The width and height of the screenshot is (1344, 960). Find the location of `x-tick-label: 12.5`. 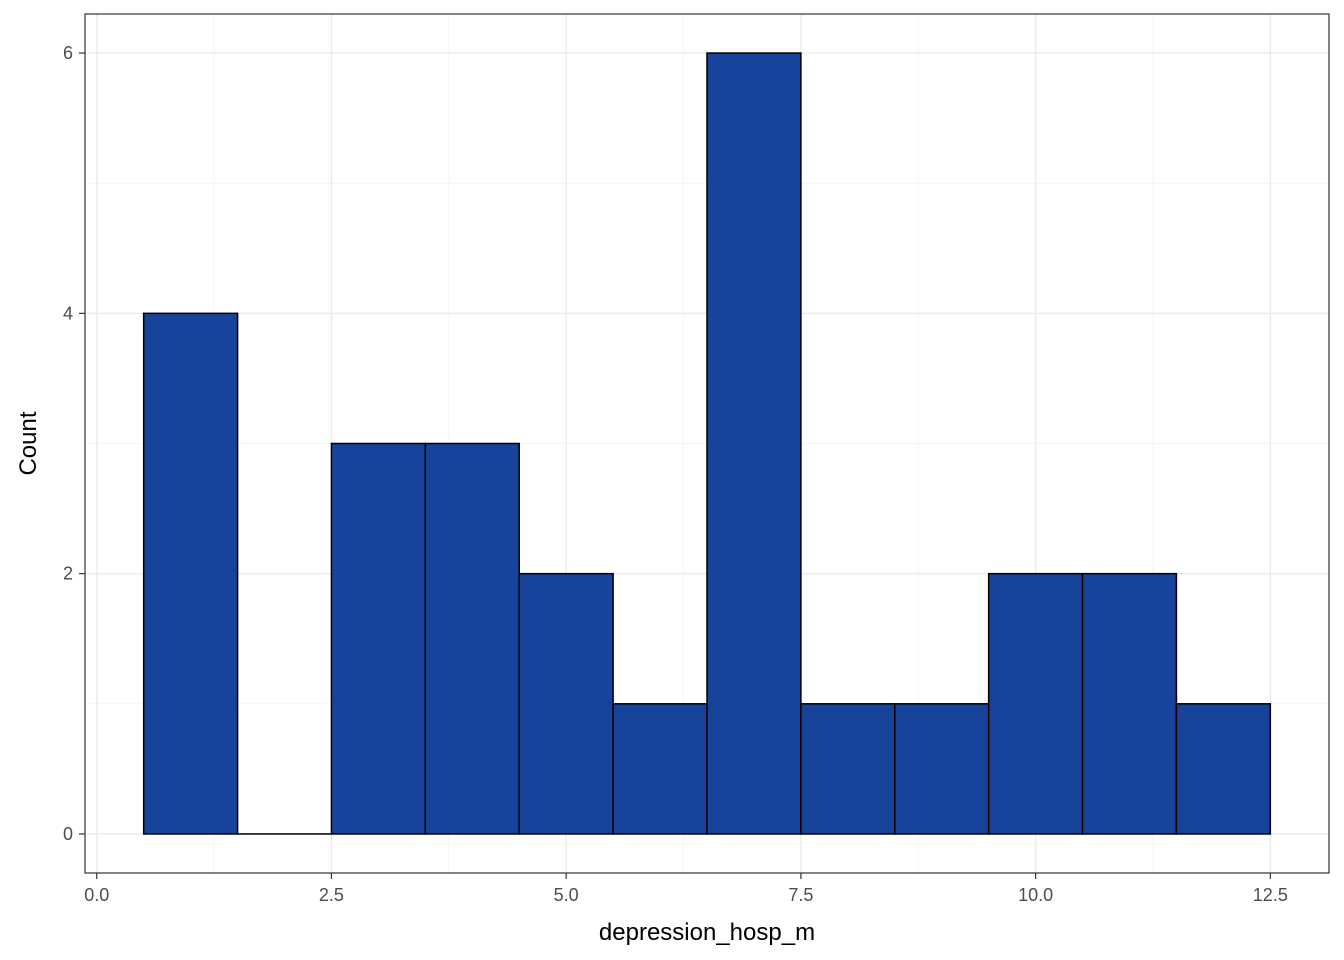

x-tick-label: 12.5 is located at coordinates (1270, 895).